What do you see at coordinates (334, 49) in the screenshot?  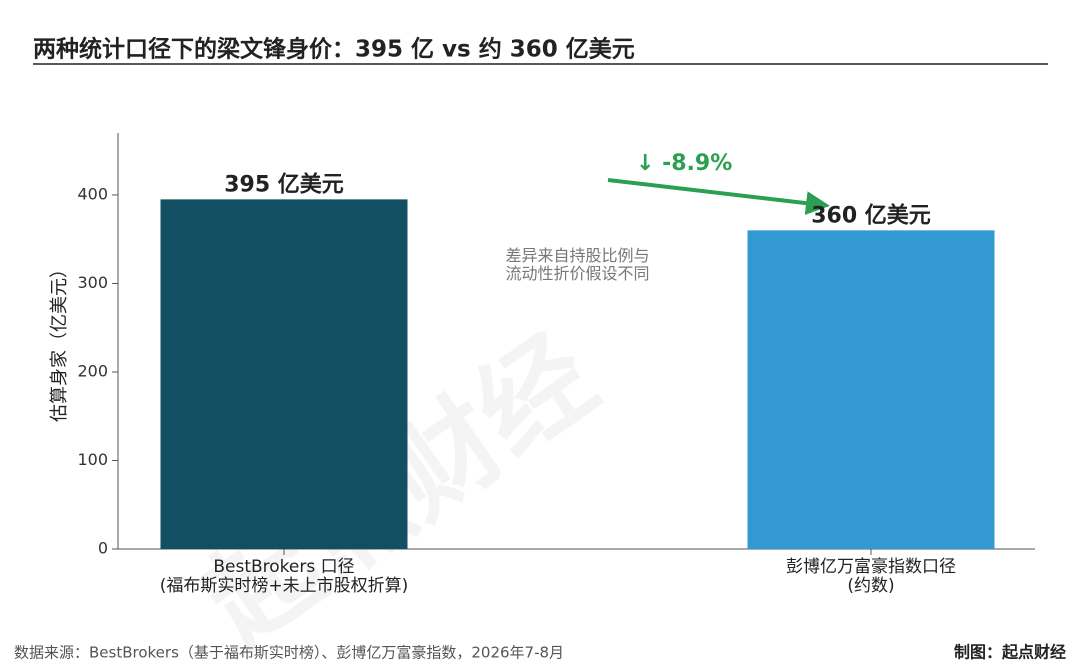 I see `chart-title: 两种统计口径下的梁文锋身价：395 亿 vs 约 360 亿美元` at bounding box center [334, 49].